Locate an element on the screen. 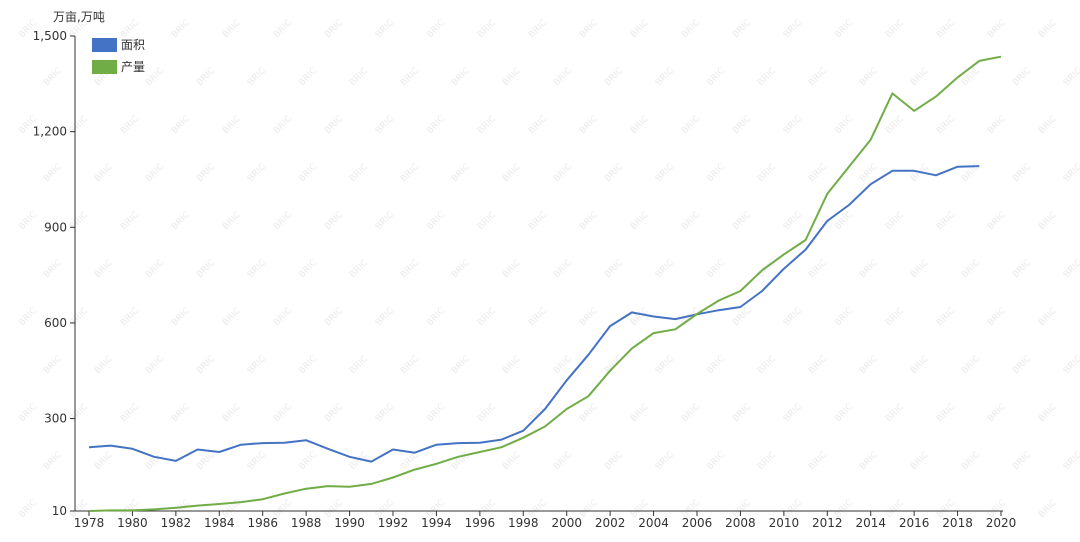 The height and width of the screenshot is (542, 1080). x-tick-label: 2020 is located at coordinates (1001, 523).